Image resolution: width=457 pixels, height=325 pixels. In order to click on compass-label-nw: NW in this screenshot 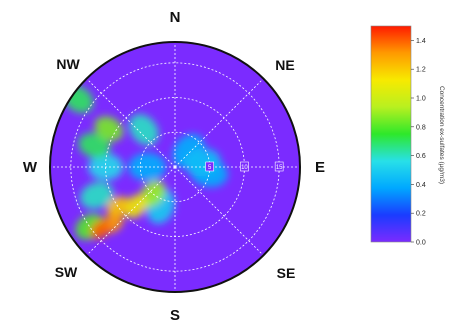, I will do `click(68, 64)`.